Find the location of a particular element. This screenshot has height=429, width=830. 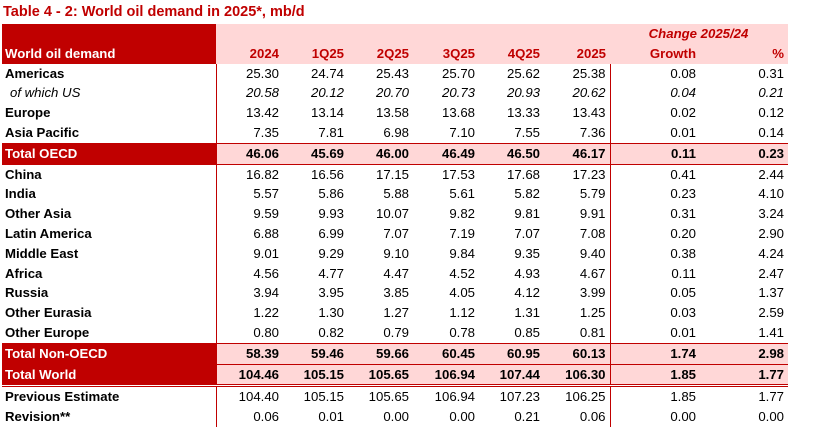

row-label: Africa is located at coordinates (24, 273).